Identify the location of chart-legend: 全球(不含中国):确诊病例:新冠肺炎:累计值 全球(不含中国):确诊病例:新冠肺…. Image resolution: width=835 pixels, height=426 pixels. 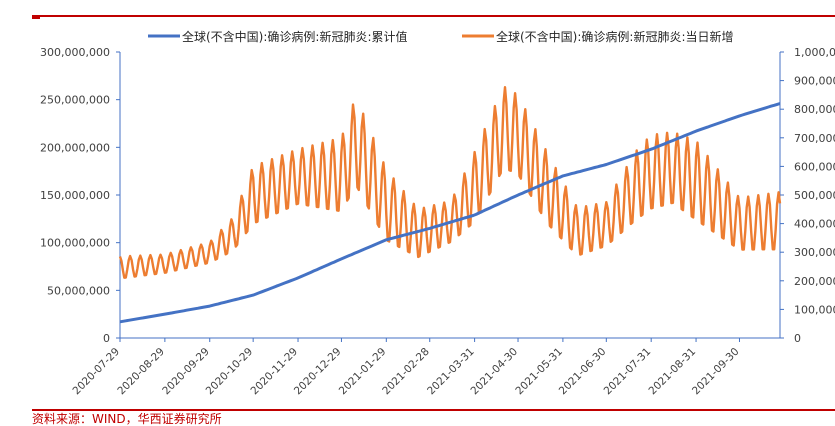
(441, 36).